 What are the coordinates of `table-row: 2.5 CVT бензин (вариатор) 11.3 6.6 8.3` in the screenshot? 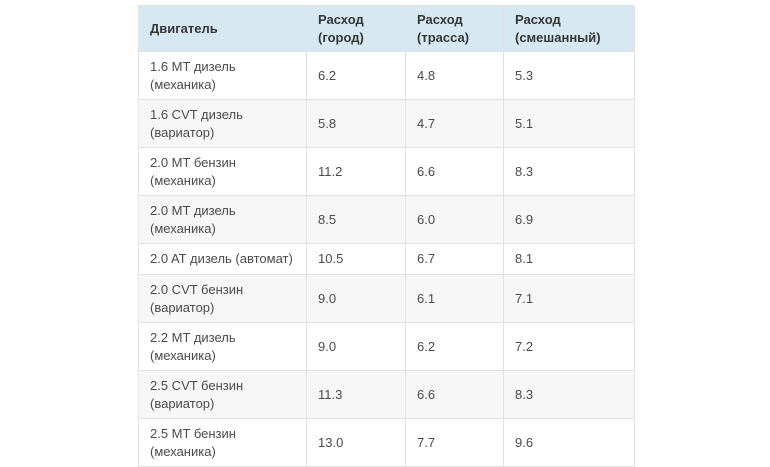 It's located at (386, 395).